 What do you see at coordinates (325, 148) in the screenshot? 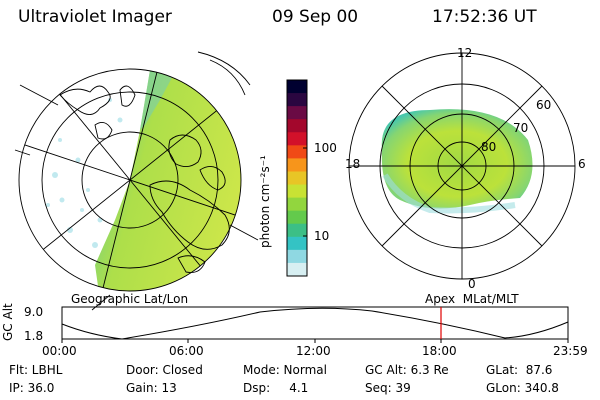
I see `colorbar-tick-100: 100` at bounding box center [325, 148].